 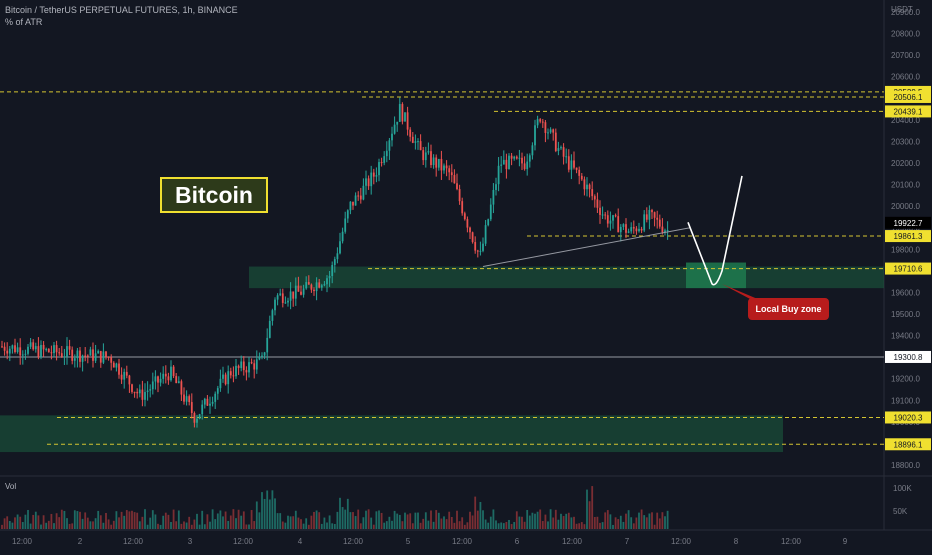 What do you see at coordinates (214, 195) in the screenshot?
I see `bitcoin-title-box: Bitcoin` at bounding box center [214, 195].